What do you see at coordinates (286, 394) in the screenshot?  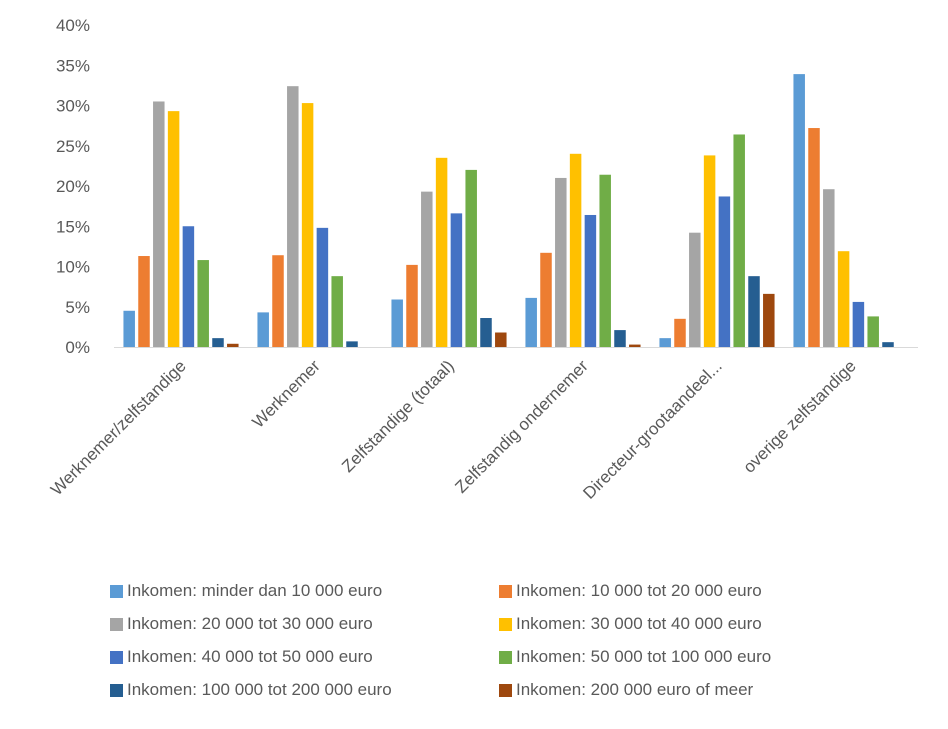 I see `x-tick-label: Werknemer` at bounding box center [286, 394].